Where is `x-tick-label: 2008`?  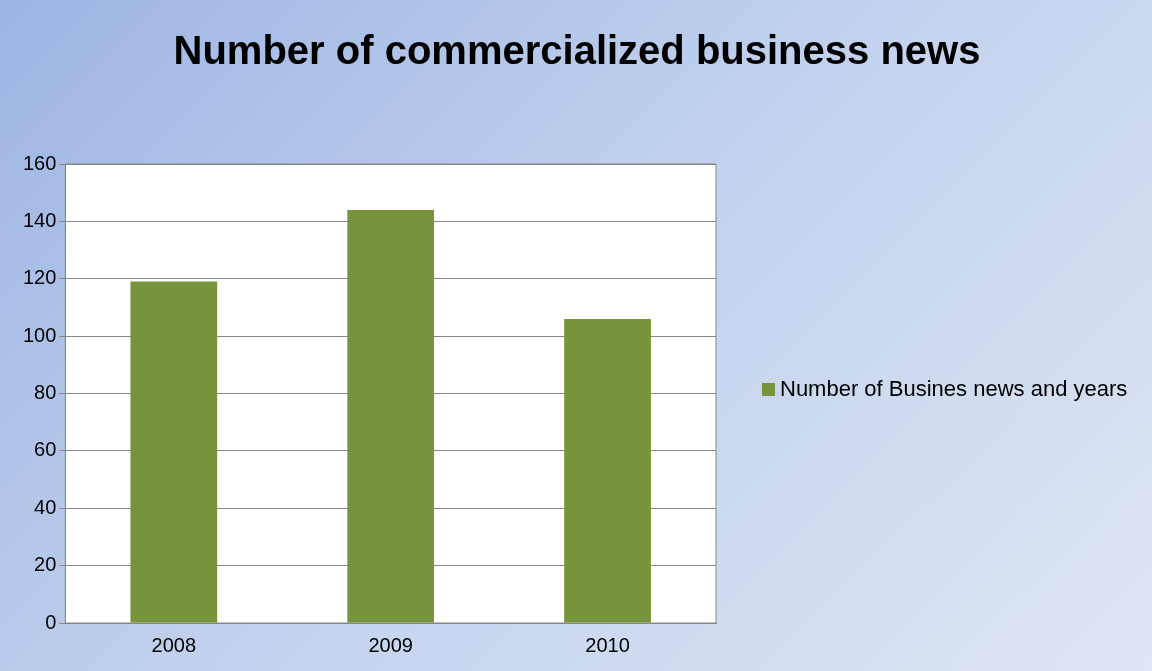
x-tick-label: 2008 is located at coordinates (174, 644).